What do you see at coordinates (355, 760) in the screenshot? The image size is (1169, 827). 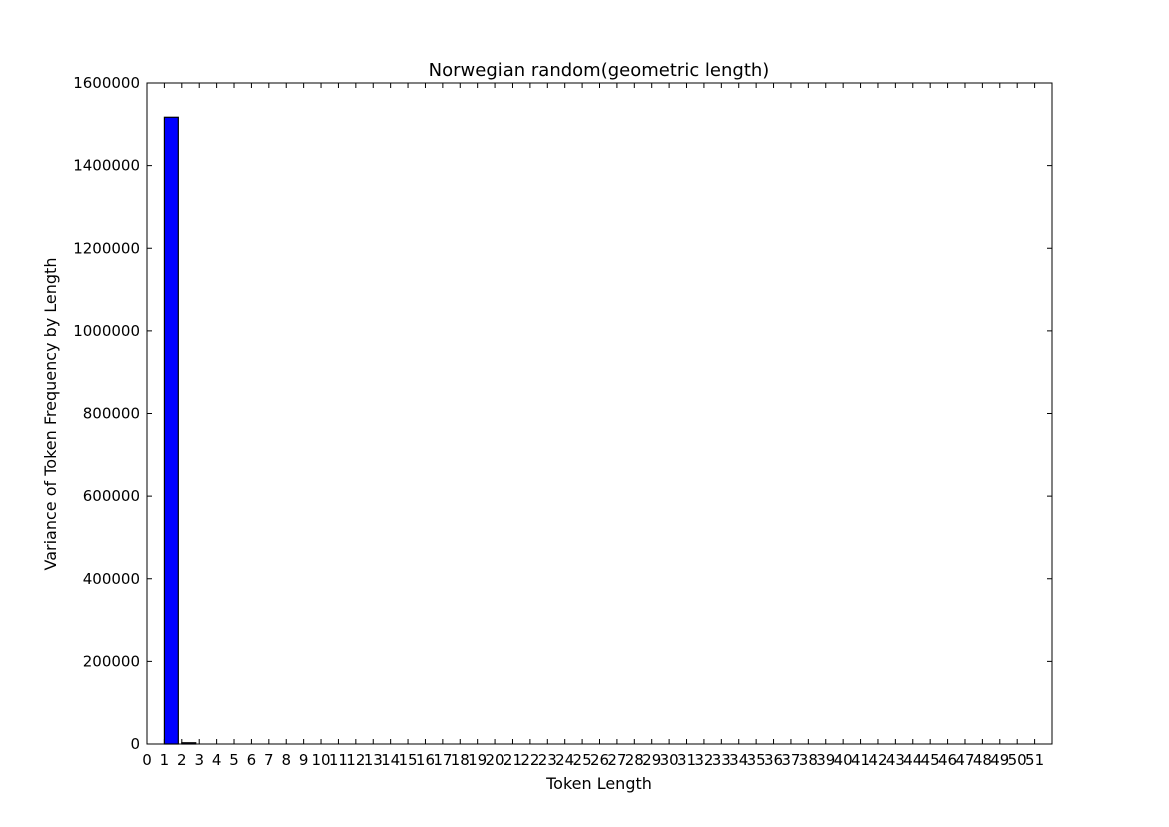 I see `x-tick-label: 12` at bounding box center [355, 760].